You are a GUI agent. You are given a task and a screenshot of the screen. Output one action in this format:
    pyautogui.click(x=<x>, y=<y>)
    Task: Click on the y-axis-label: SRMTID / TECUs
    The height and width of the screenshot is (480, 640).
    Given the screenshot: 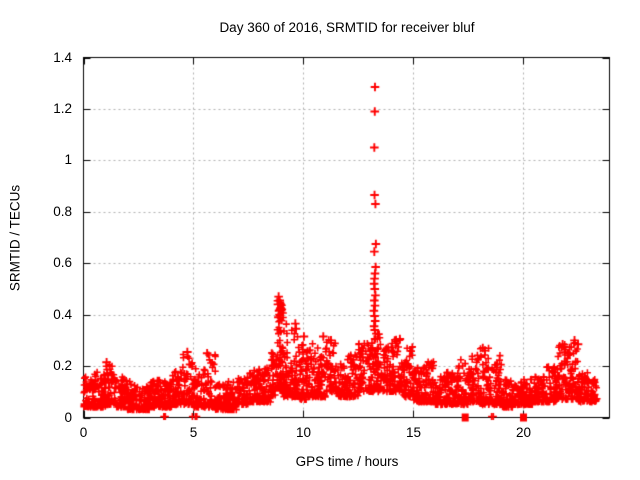 What is the action you would take?
    pyautogui.click(x=15, y=238)
    